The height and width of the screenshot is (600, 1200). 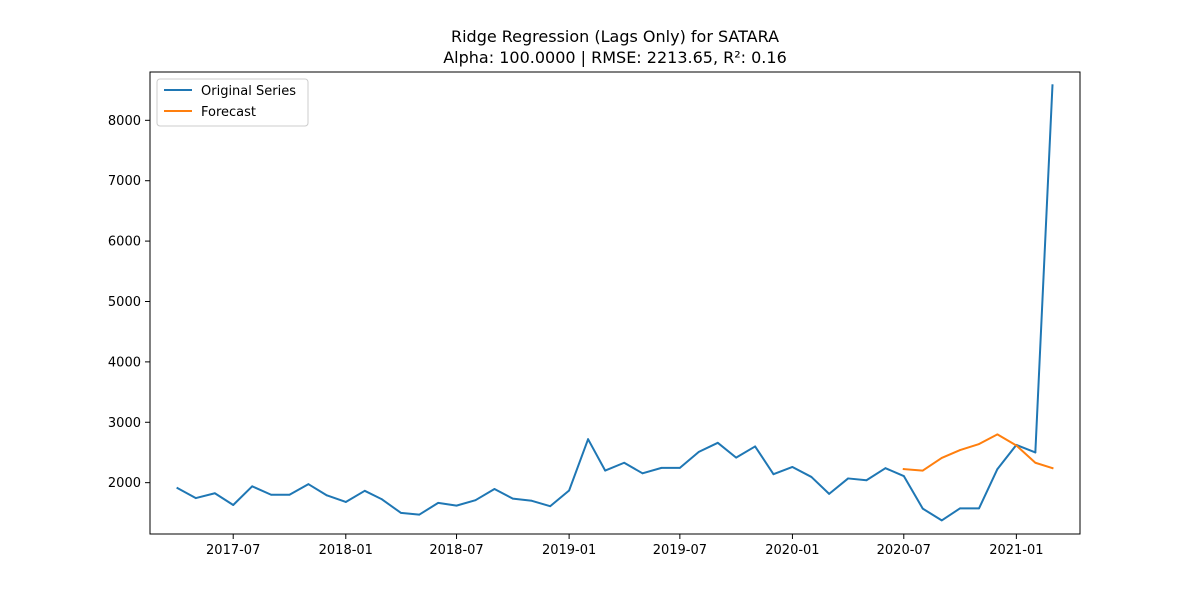 I want to click on x-tick-label: 2017-07, so click(x=233, y=550).